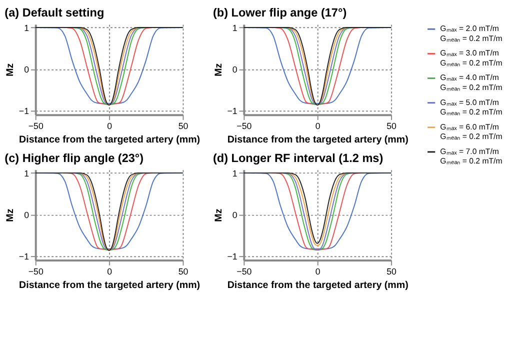 The height and width of the screenshot is (343, 507). I want to click on chart-title: (d) Longer RF interval (1.2 ms), so click(298, 159).